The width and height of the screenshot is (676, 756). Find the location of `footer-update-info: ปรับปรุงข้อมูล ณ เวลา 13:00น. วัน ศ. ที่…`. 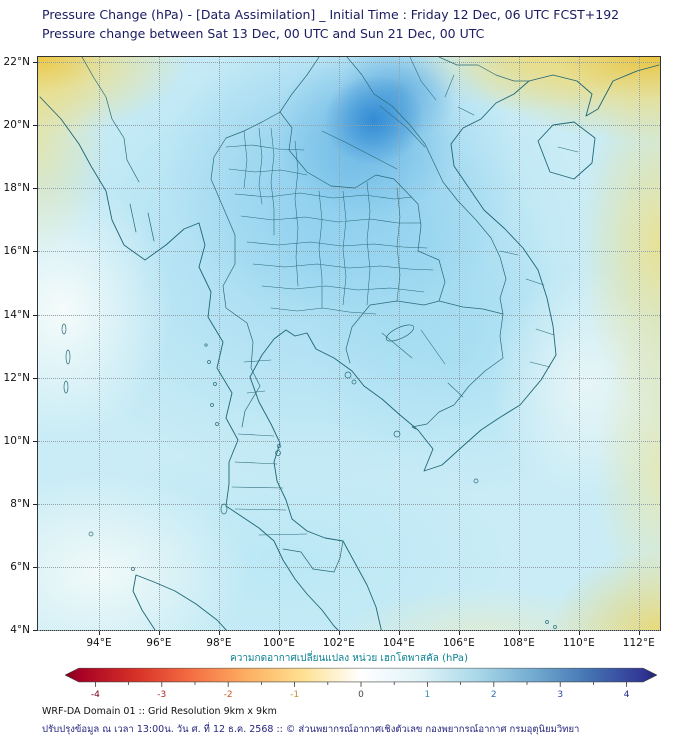

footer-update-info: ปรับปรุงข้อมูล ณ เวลา 13:00น. วัน ศ. ที่… is located at coordinates (311, 729).